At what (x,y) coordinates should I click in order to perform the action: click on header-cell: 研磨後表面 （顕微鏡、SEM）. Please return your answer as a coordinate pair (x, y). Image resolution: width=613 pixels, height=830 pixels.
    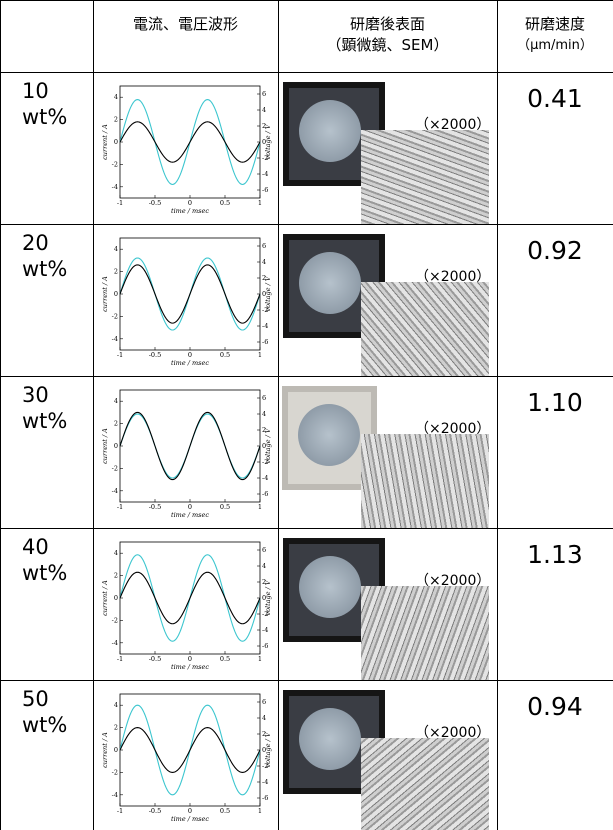
    Looking at the image, I should click on (387, 35).